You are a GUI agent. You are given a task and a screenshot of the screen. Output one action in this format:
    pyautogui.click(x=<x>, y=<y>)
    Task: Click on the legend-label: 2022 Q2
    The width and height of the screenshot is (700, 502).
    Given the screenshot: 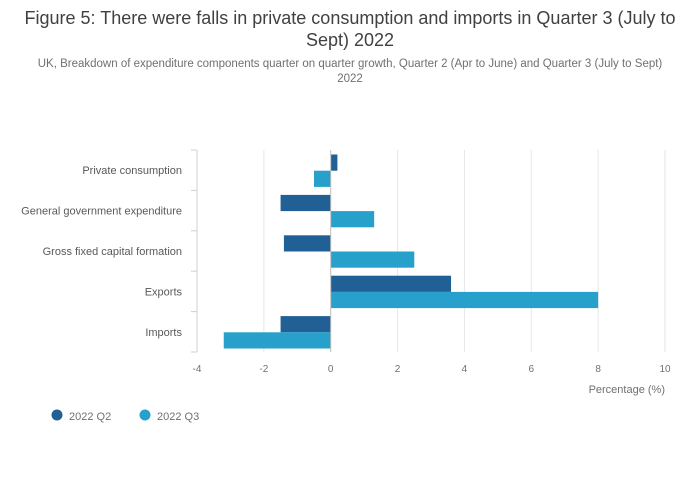 What is the action you would take?
    pyautogui.click(x=90, y=417)
    